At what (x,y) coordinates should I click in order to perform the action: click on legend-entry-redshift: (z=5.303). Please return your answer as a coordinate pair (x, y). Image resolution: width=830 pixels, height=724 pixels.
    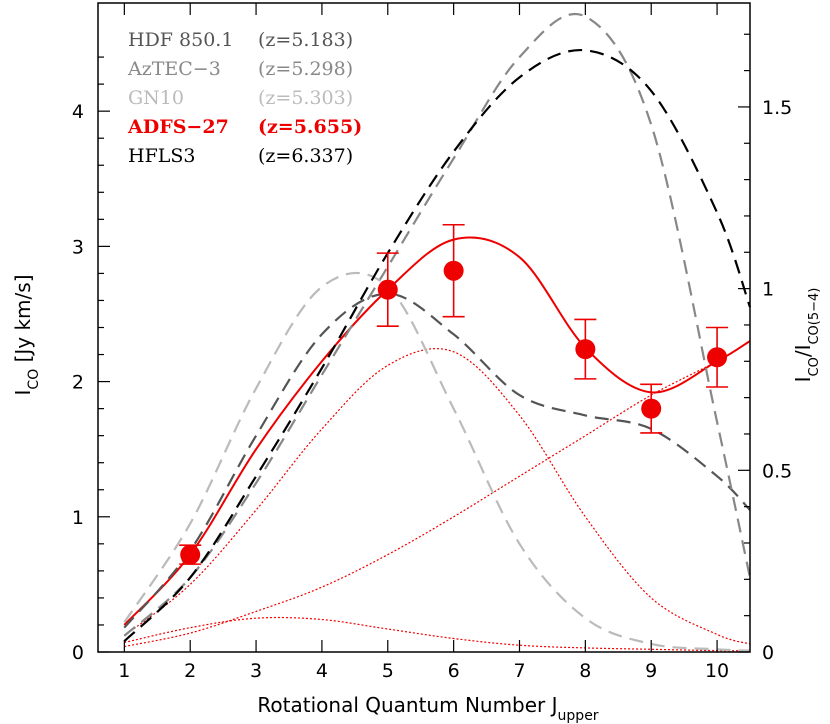
    Looking at the image, I should click on (305, 98).